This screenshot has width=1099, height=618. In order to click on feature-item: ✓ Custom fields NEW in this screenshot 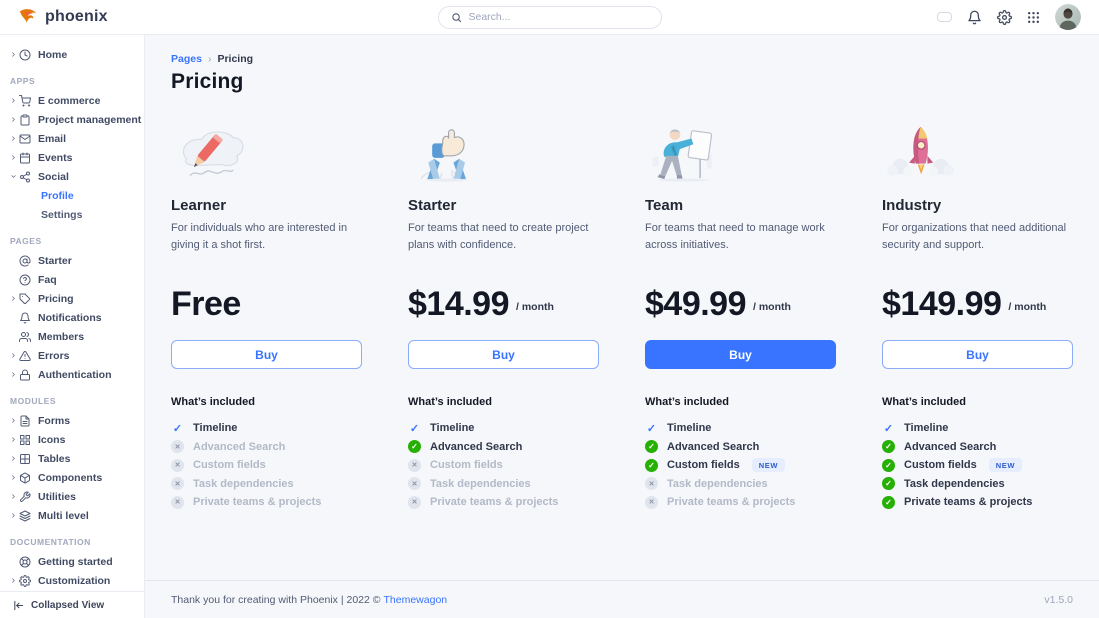, I will do `click(740, 465)`.